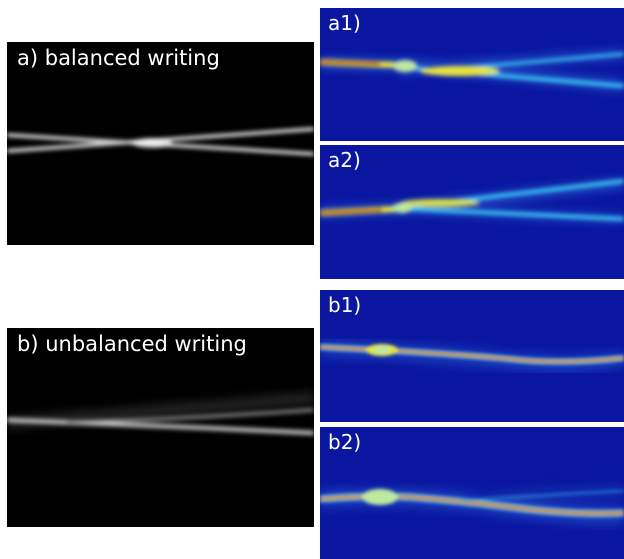 The image size is (624, 559). Describe the element at coordinates (118, 58) in the screenshot. I see `panel-a-label: a) balanced writing` at that location.